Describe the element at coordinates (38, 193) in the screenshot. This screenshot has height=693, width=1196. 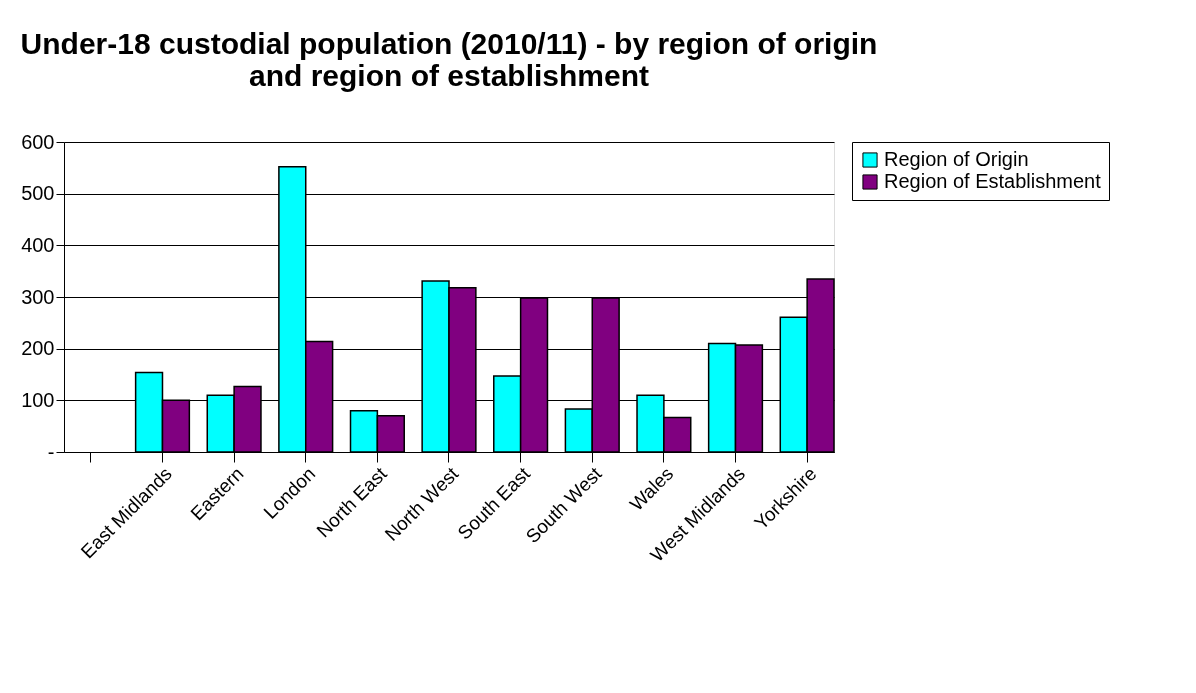
I see `y-tick-label: 500` at that location.